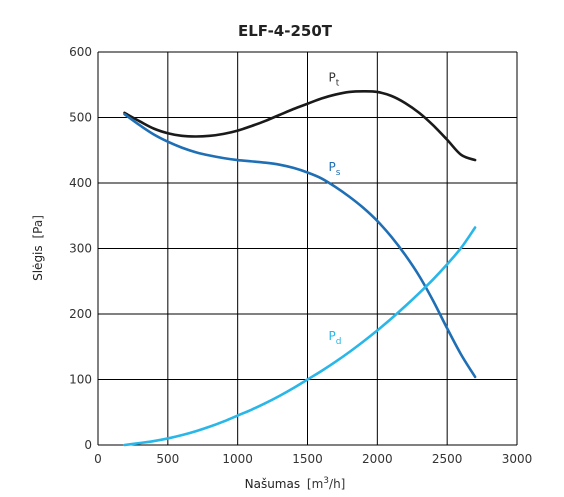 This screenshot has width=564, height=497. Describe the element at coordinates (80, 380) in the screenshot. I see `y-tick-label: 100` at that location.